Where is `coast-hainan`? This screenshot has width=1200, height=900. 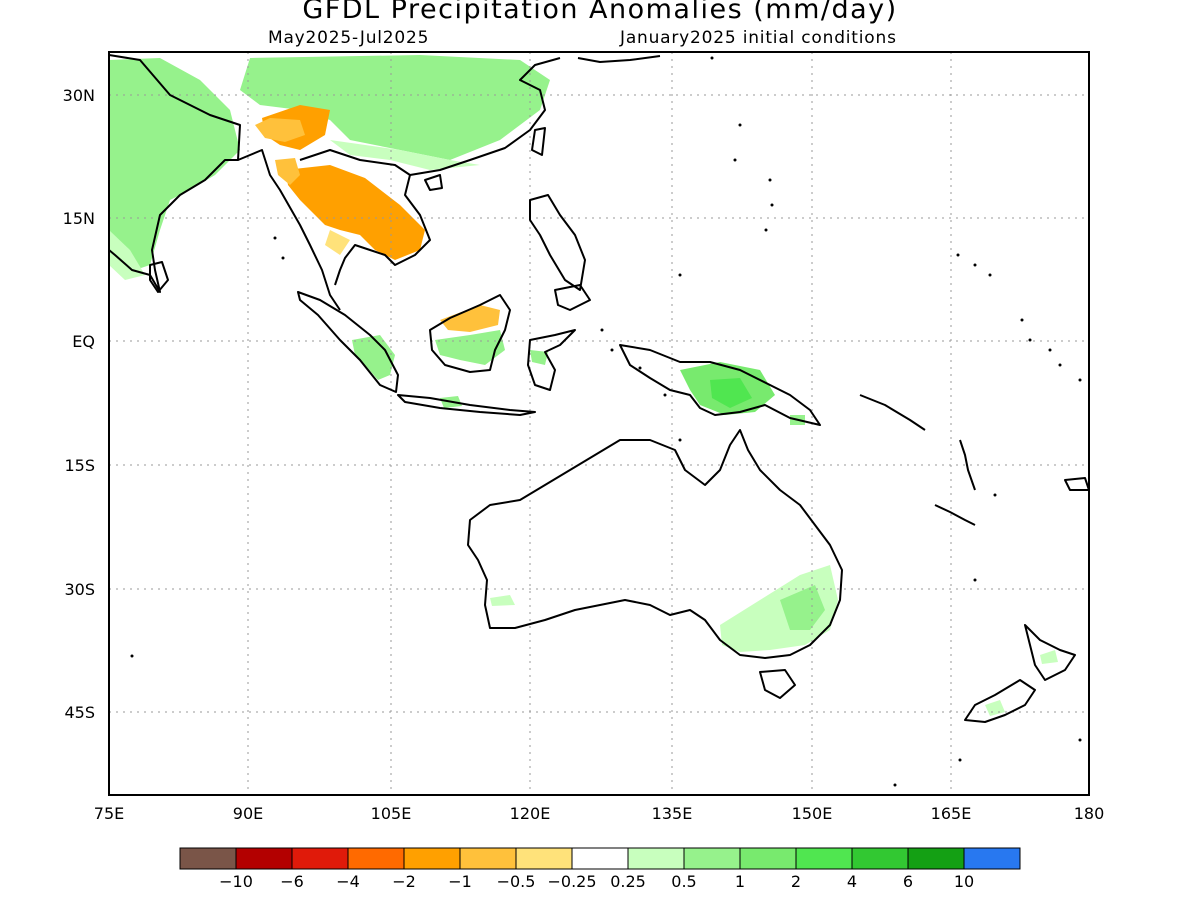
coast-hainan is located at coordinates (433, 182).